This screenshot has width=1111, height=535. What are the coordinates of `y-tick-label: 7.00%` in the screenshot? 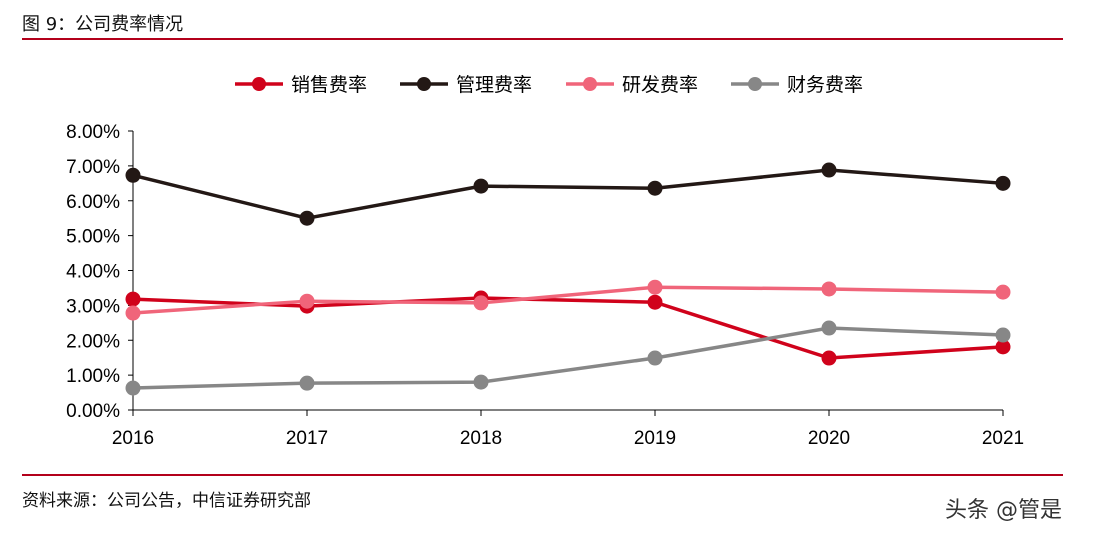 It's located at (93, 167).